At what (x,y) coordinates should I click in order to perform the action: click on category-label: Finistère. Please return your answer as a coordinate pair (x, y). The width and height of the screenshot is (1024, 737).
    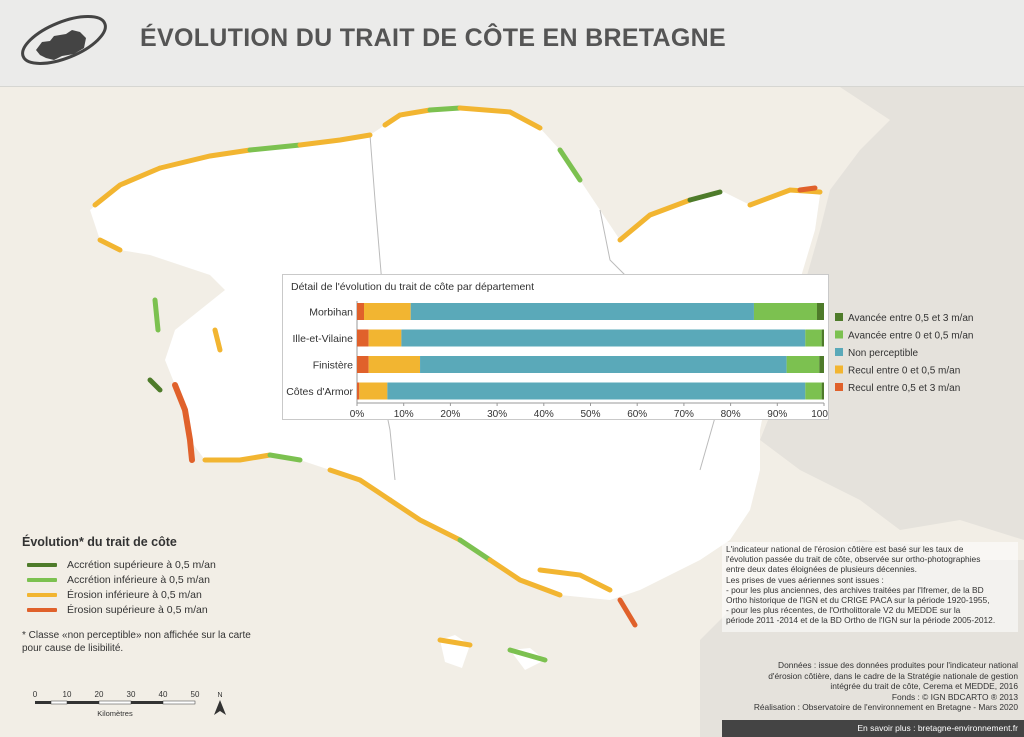
    Looking at the image, I should click on (333, 366).